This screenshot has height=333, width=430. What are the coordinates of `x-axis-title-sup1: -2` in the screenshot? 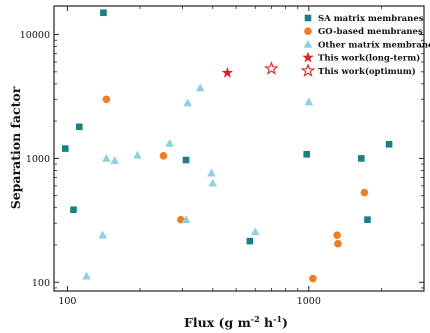 It's located at (255, 319).